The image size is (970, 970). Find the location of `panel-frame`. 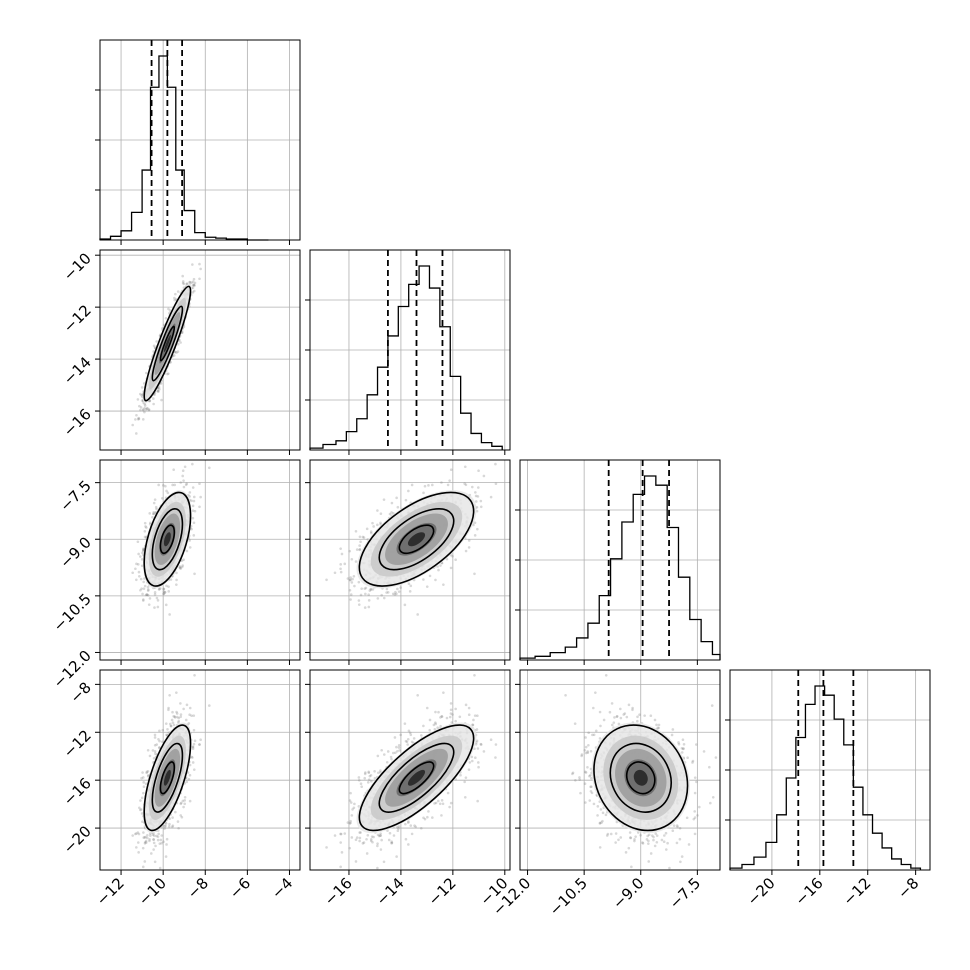

panel-frame is located at coordinates (200, 560).